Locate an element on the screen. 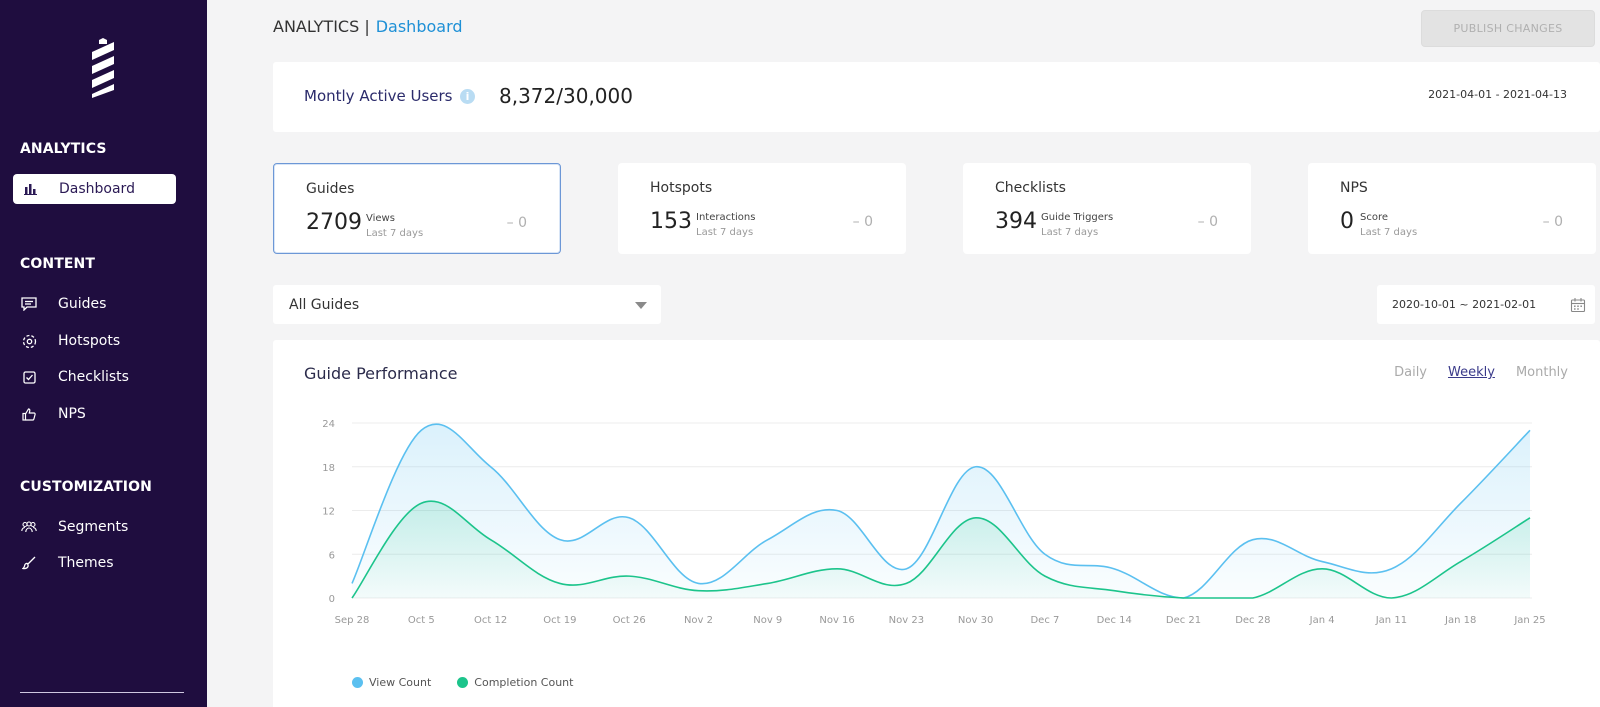 This screenshot has width=1600, height=707. tab-monthly: Monthly is located at coordinates (1541, 372).